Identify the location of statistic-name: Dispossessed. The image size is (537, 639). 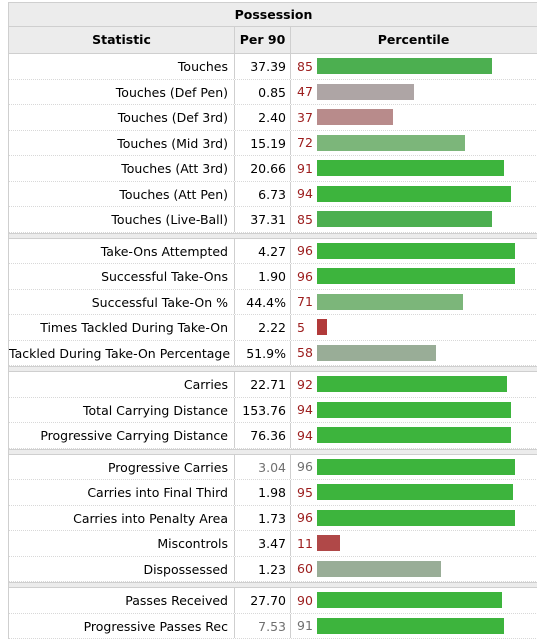
(122, 569).